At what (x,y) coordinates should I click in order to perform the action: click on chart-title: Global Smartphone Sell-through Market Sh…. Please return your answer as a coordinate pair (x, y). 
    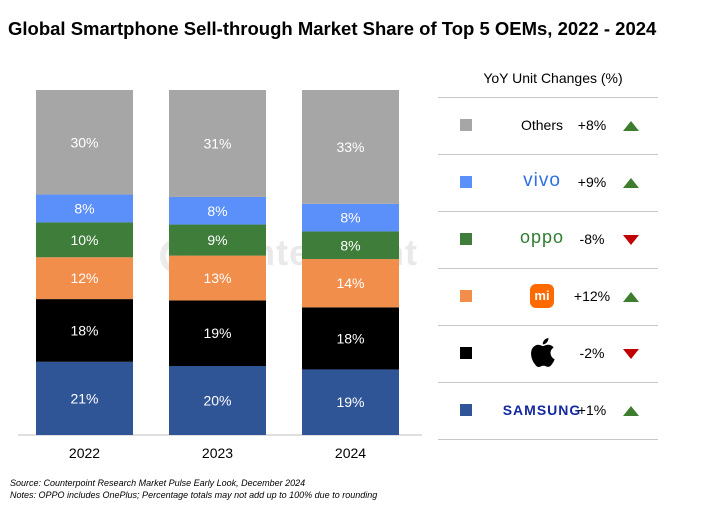
    Looking at the image, I should click on (332, 28).